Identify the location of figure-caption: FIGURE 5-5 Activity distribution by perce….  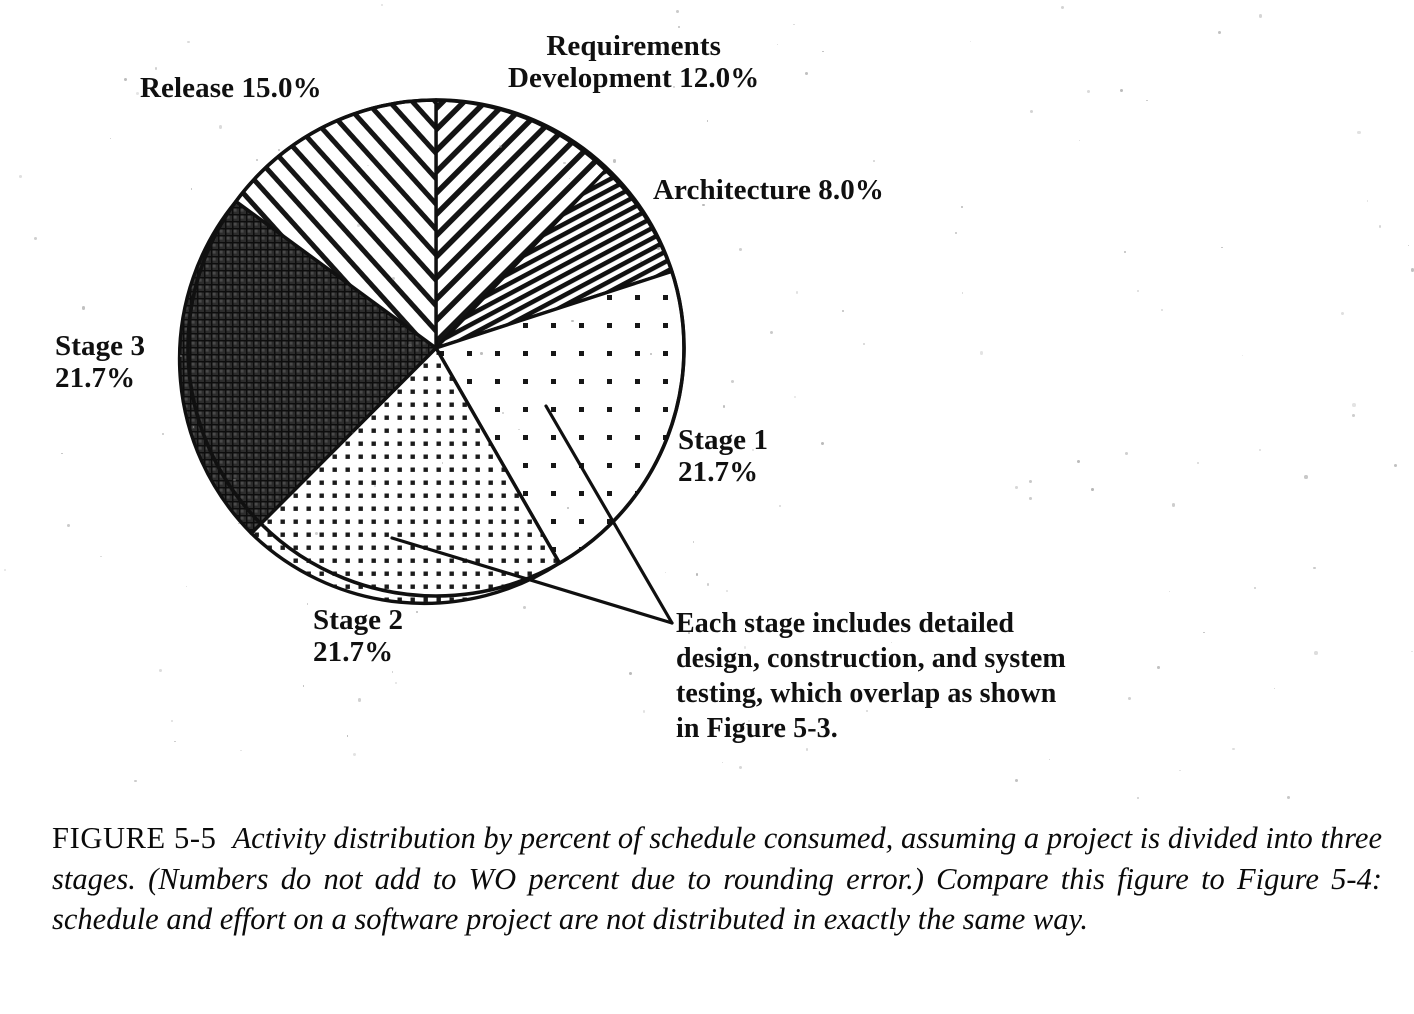
(717, 879).